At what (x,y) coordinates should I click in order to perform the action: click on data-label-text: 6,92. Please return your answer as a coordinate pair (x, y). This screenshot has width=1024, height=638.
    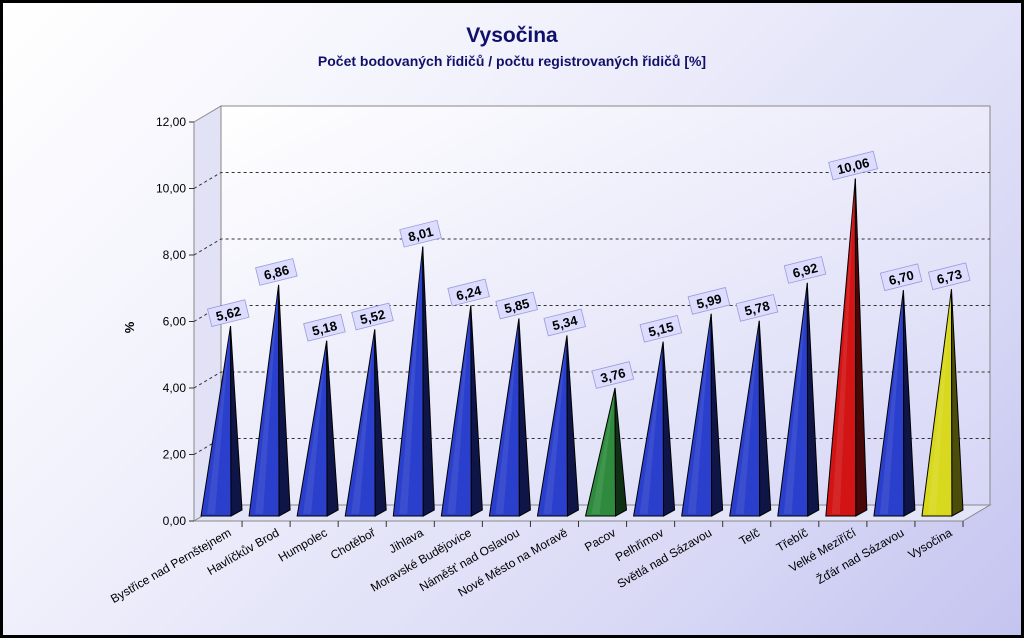
    Looking at the image, I should click on (805, 270).